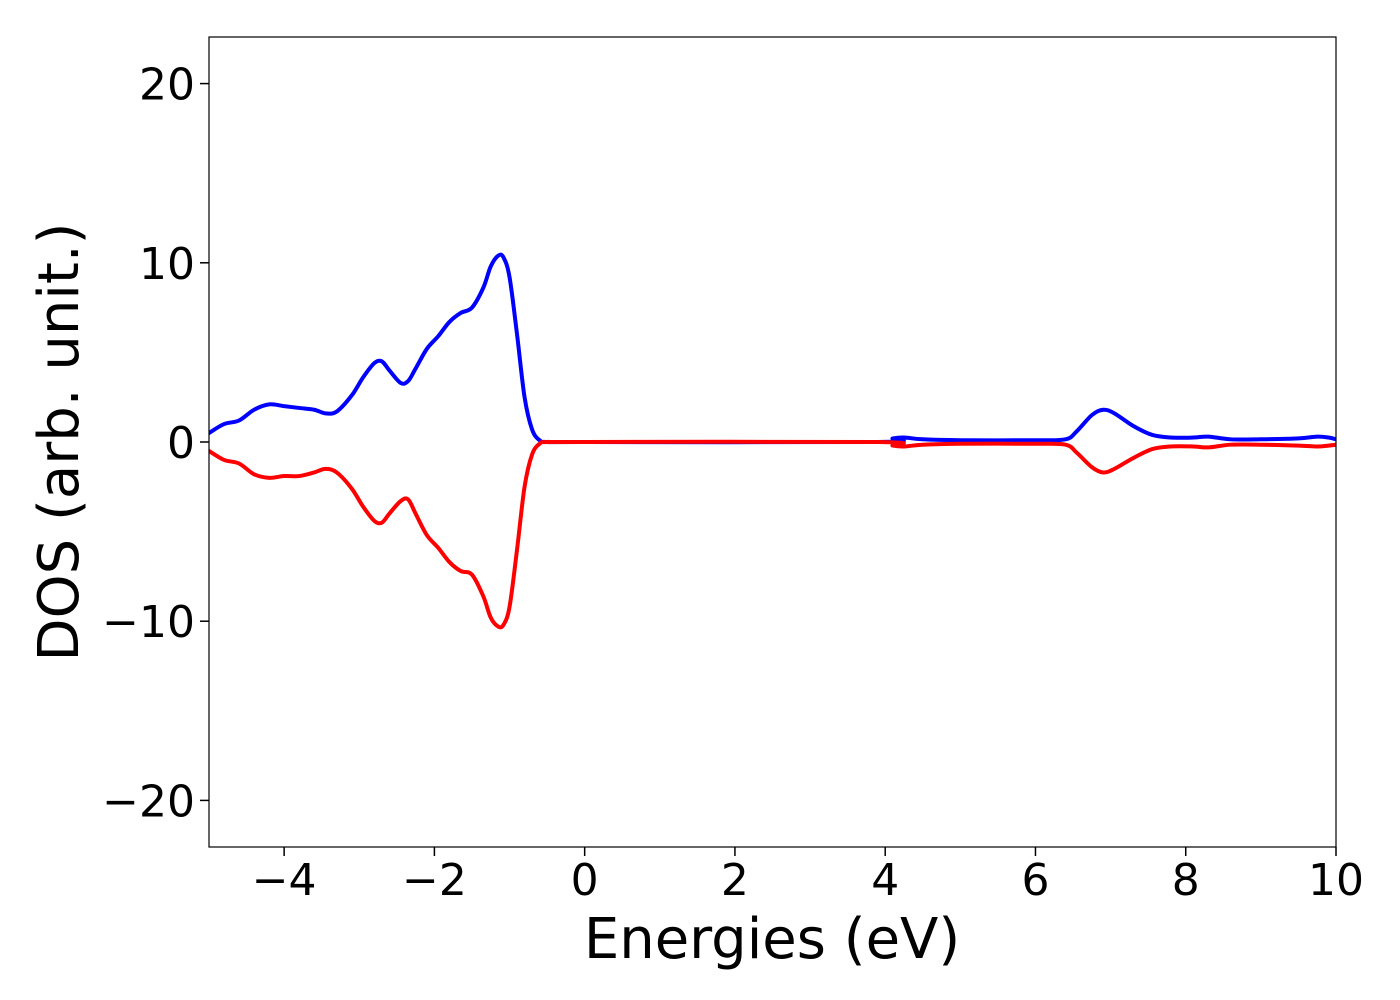 The width and height of the screenshot is (1400, 1000). I want to click on y-tick-label: 10, so click(167, 264).